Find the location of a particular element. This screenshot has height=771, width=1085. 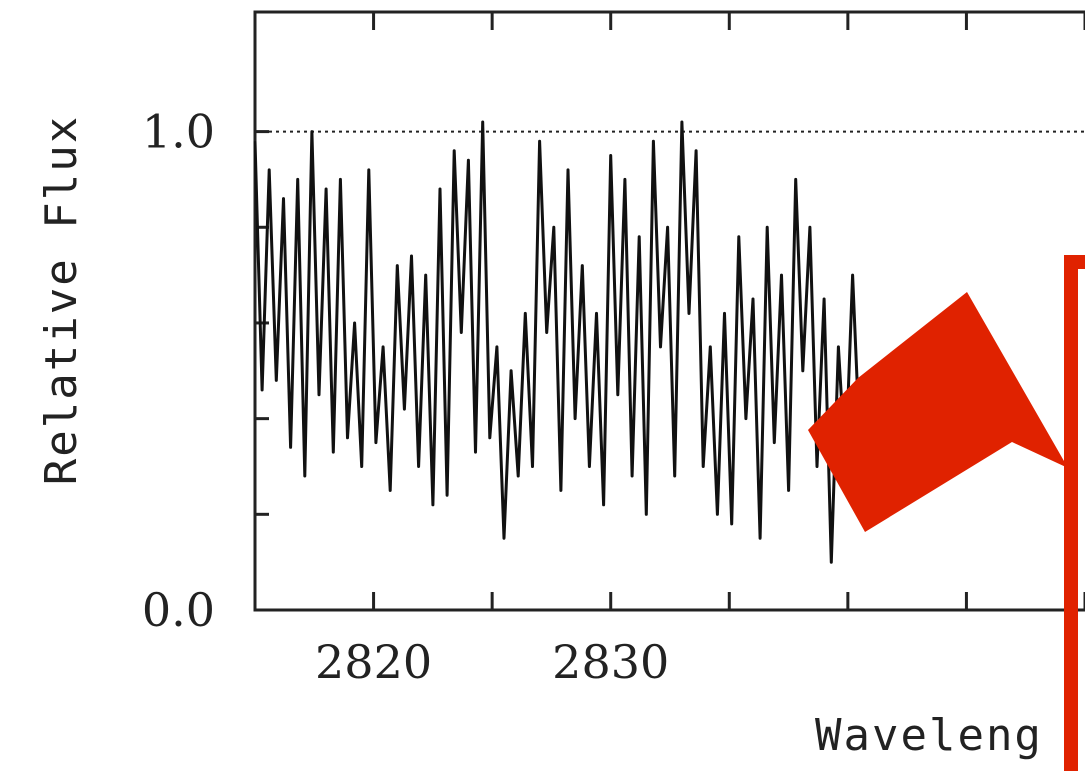

y-axis-title: Relative Flux is located at coordinates (61, 300).